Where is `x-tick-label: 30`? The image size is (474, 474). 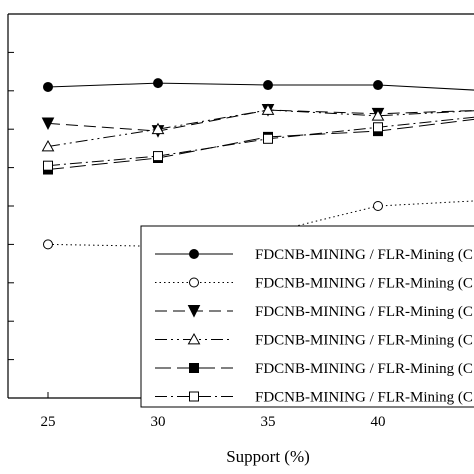
x-tick-label: 30 is located at coordinates (158, 422).